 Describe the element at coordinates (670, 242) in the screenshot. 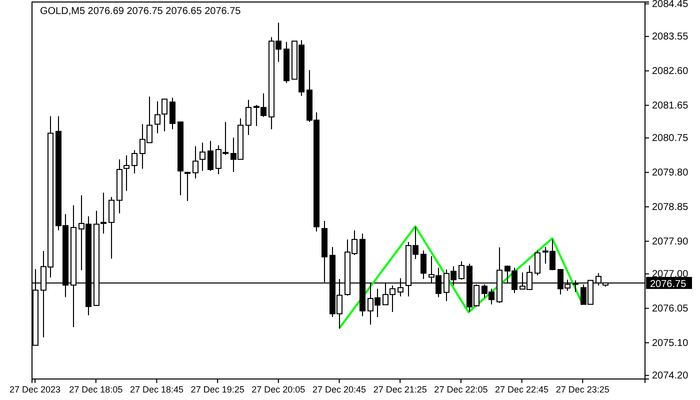

I see `y-tick-label: 2077.90` at that location.